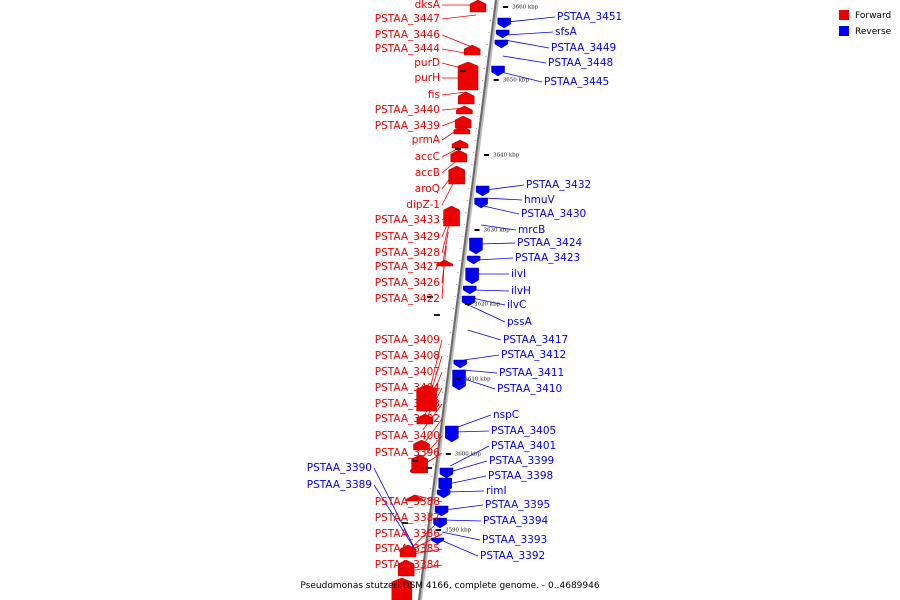 Image resolution: width=900 pixels, height=600 pixels. Describe the element at coordinates (427, 78) in the screenshot. I see `forward-gene-label: purH` at that location.